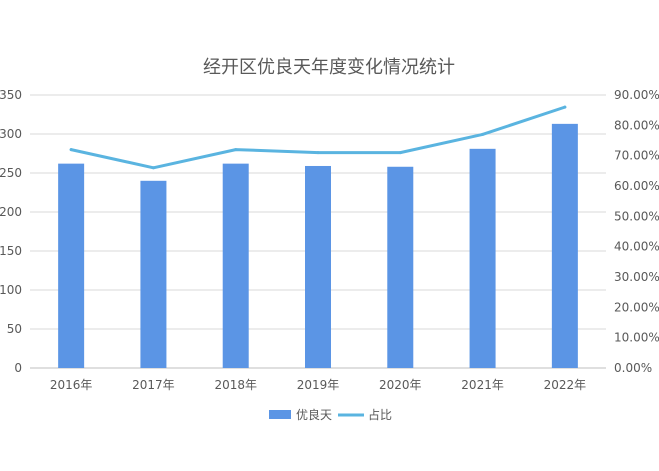 Image resolution: width=659 pixels, height=471 pixels. What do you see at coordinates (636, 277) in the screenshot?
I see `right-y-tick-label: 30.00%` at bounding box center [636, 277].